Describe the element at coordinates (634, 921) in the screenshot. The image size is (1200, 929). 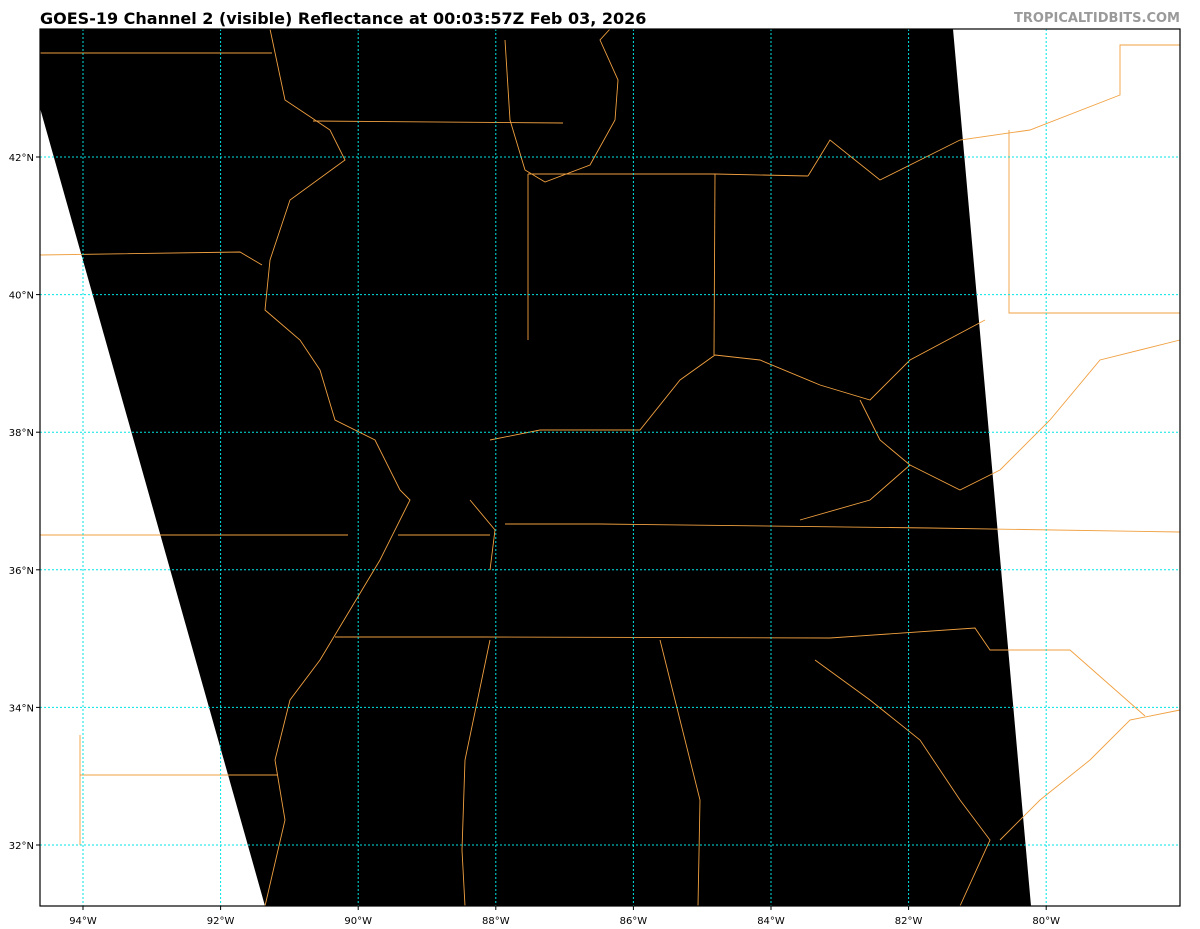
I see `lon-tick-label: 86°W` at that location.